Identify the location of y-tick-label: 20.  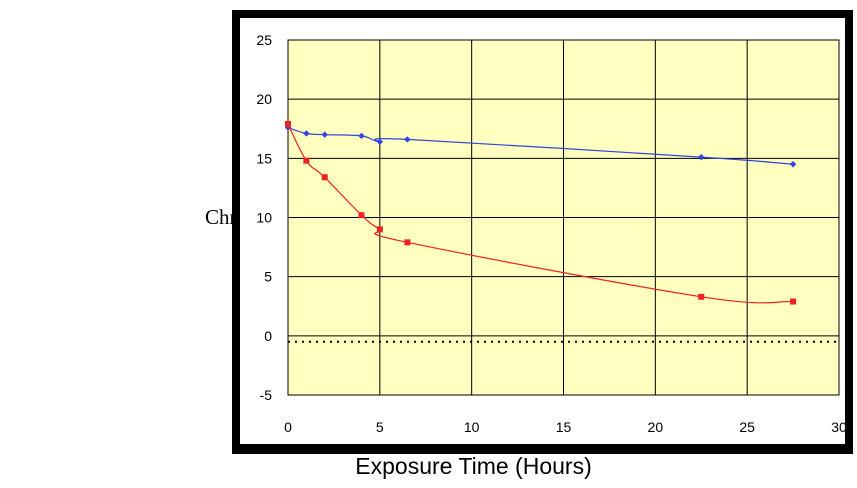
(264, 99).